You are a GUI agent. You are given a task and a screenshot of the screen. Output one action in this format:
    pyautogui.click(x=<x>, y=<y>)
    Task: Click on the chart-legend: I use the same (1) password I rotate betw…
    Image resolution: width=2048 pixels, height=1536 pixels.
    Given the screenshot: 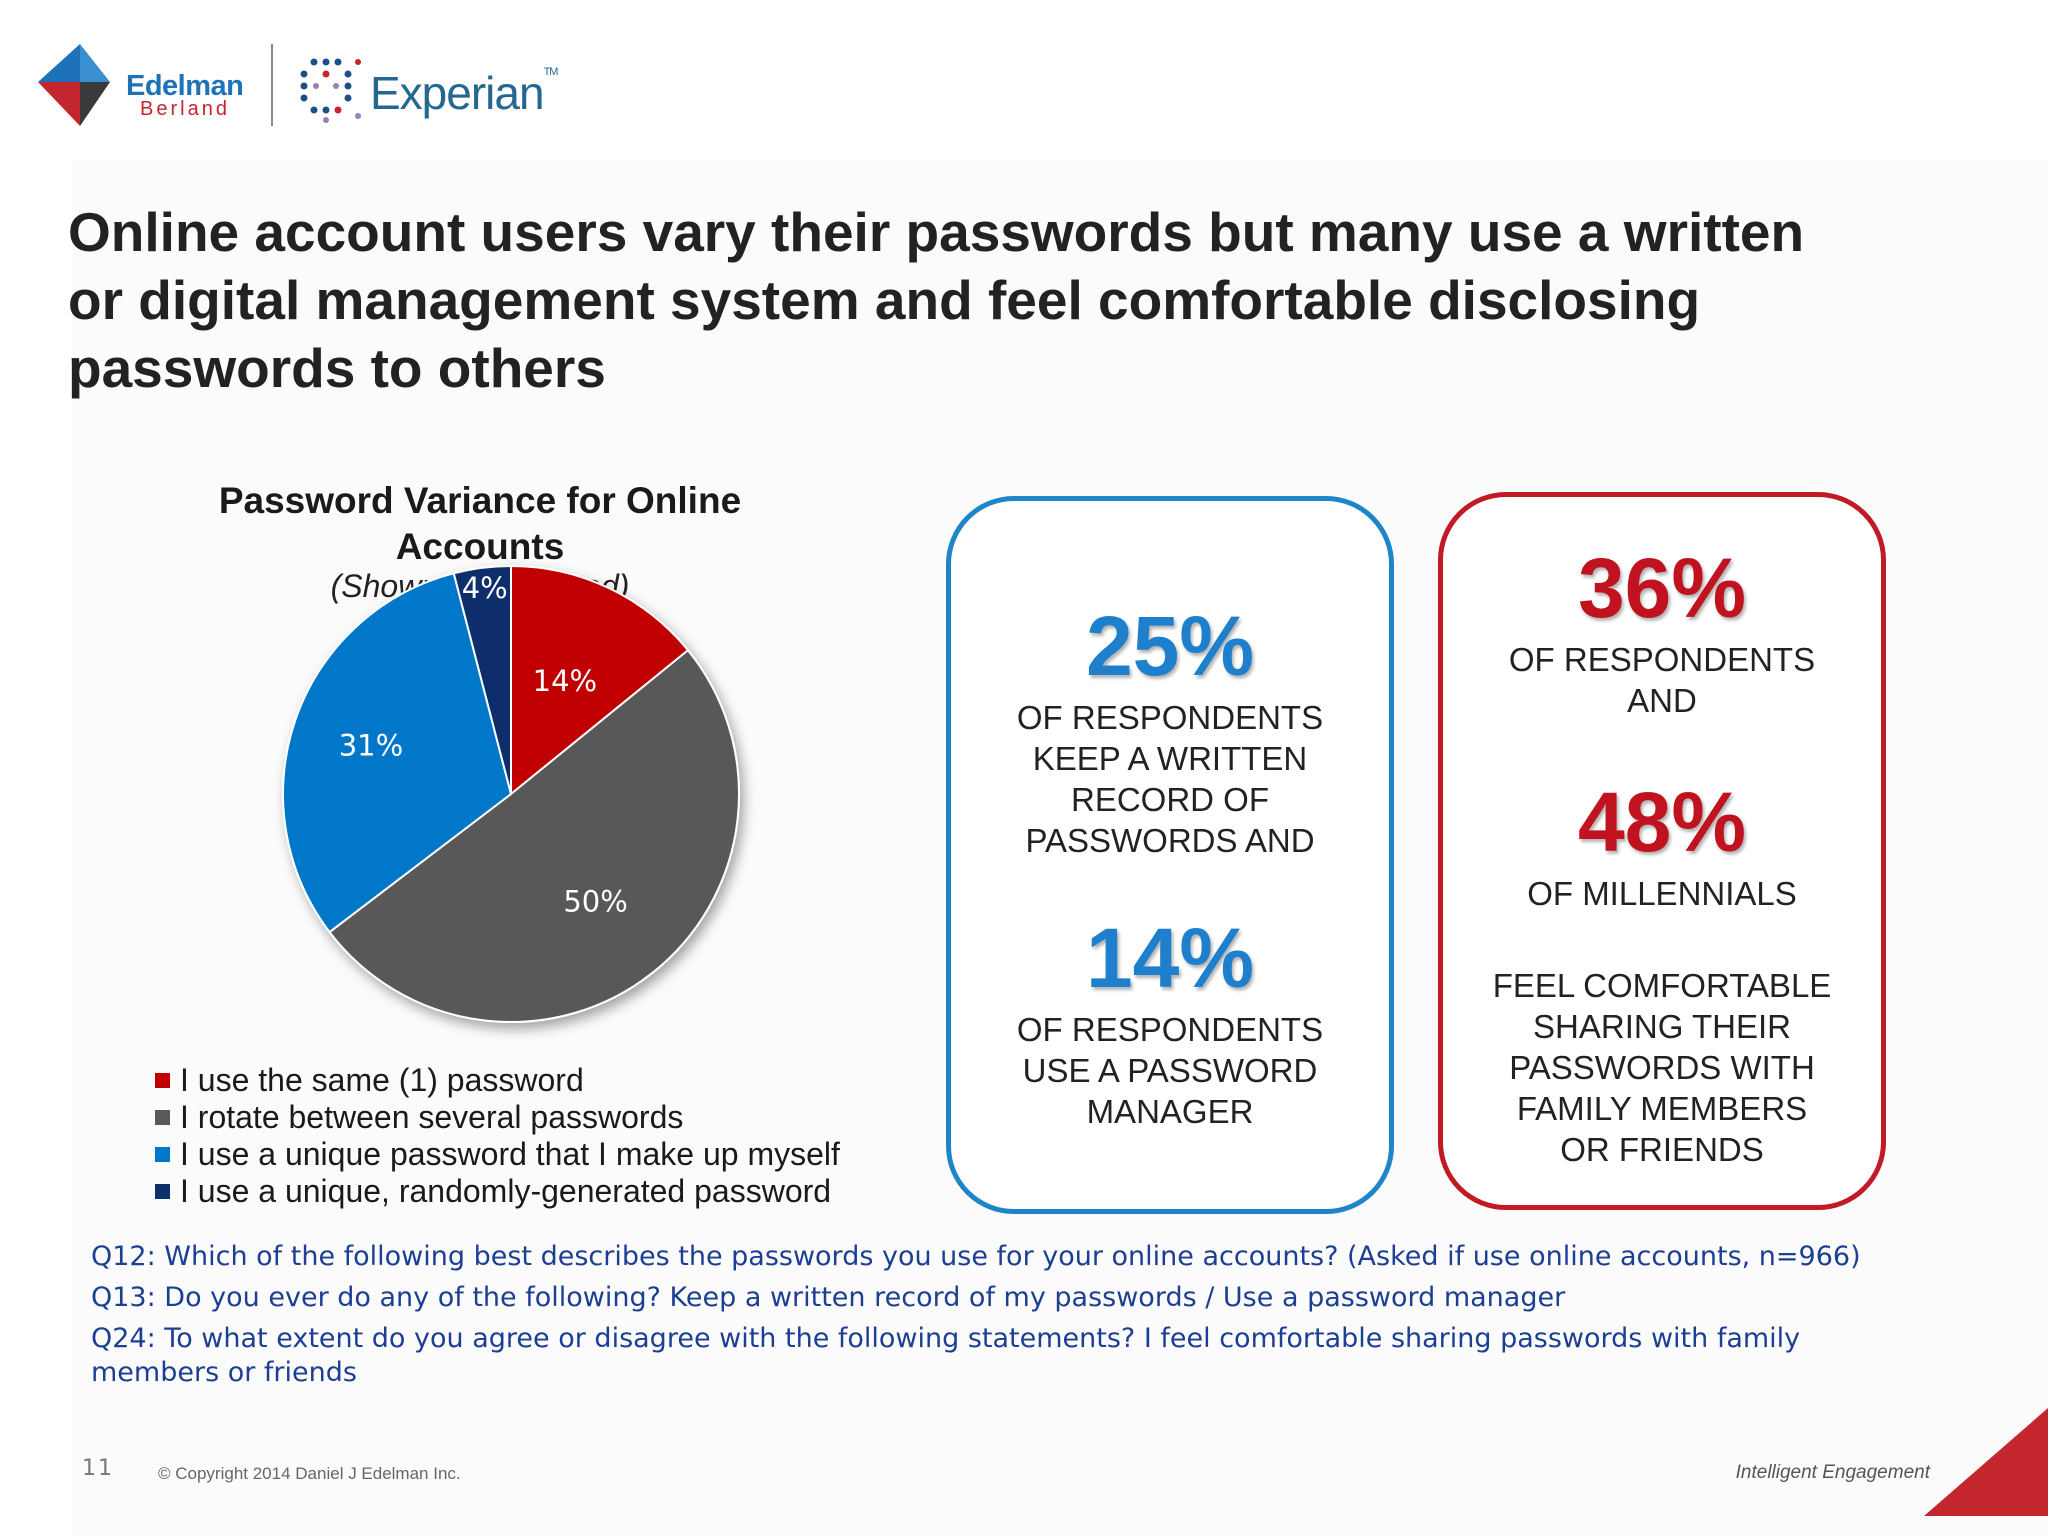 What is the action you would take?
    pyautogui.click(x=497, y=1136)
    